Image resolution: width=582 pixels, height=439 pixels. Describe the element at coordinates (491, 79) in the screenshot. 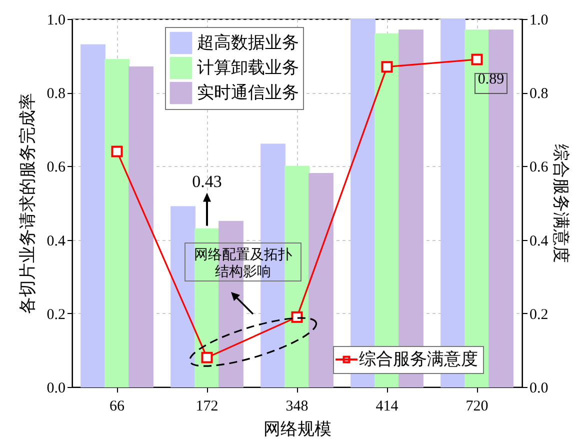

I see `data-label: 0.89` at that location.